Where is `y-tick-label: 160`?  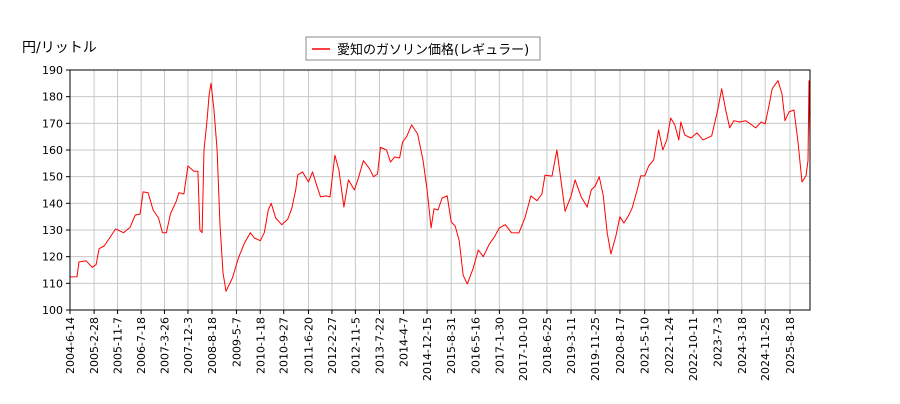 y-tick-label: 160 is located at coordinates (52, 150).